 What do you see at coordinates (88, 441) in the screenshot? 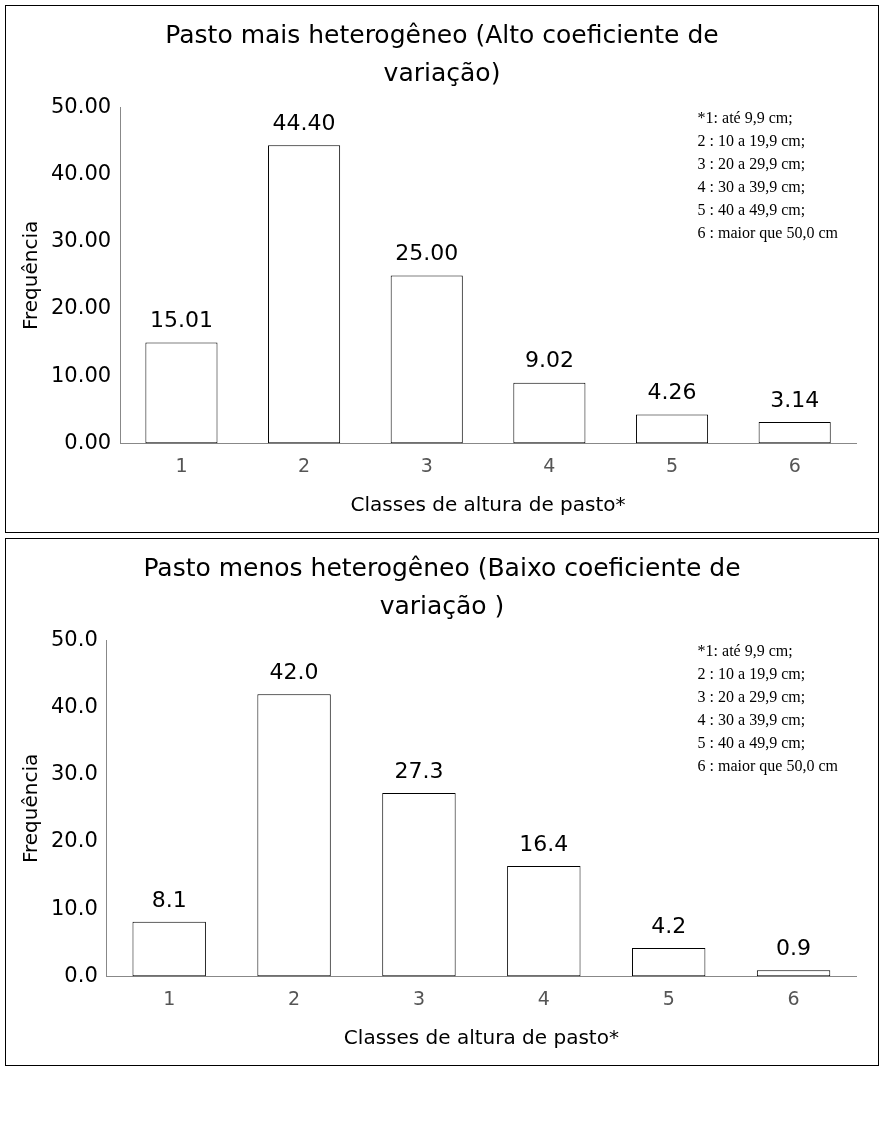
I see `y-tick-label: 0.00` at bounding box center [88, 441].